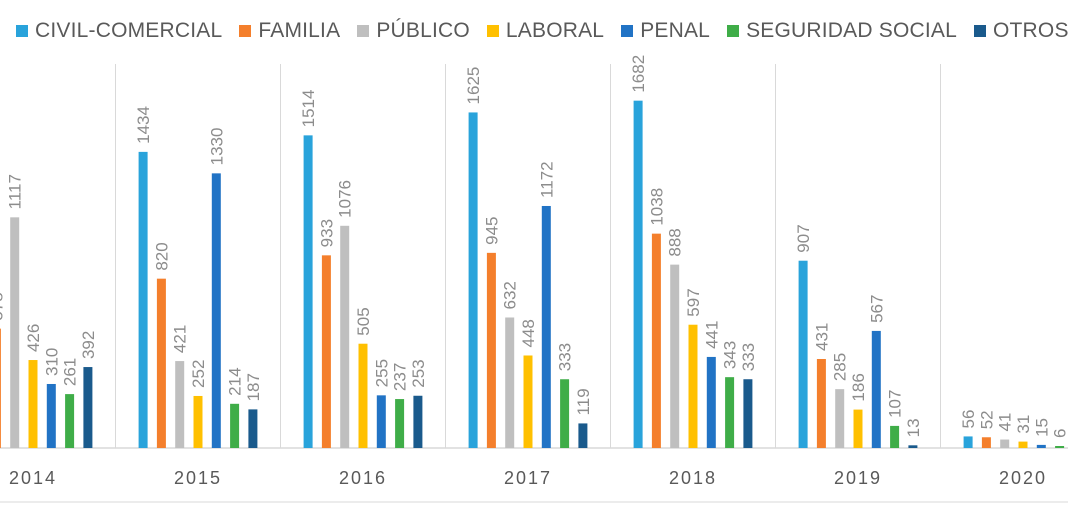 This screenshot has width=1068, height=505. I want to click on legend-item: LABORAL, so click(545, 31).